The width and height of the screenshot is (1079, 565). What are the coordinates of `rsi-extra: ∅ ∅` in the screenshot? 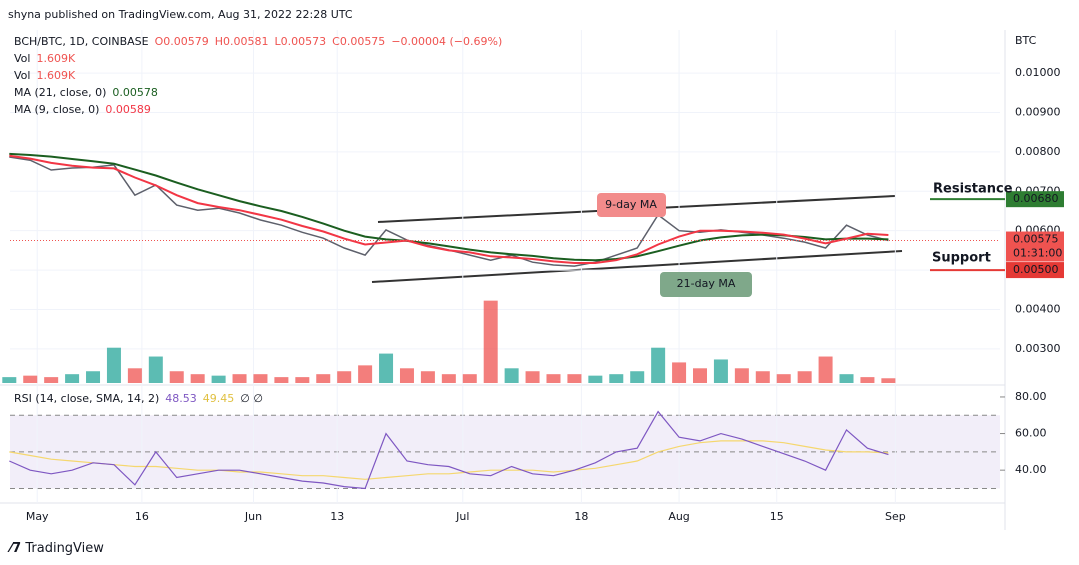 It's located at (251, 398).